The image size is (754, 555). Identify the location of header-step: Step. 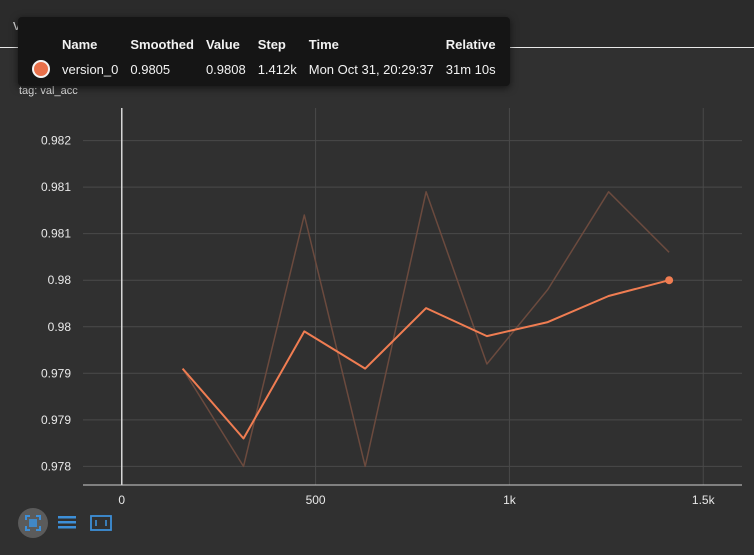
(271, 44).